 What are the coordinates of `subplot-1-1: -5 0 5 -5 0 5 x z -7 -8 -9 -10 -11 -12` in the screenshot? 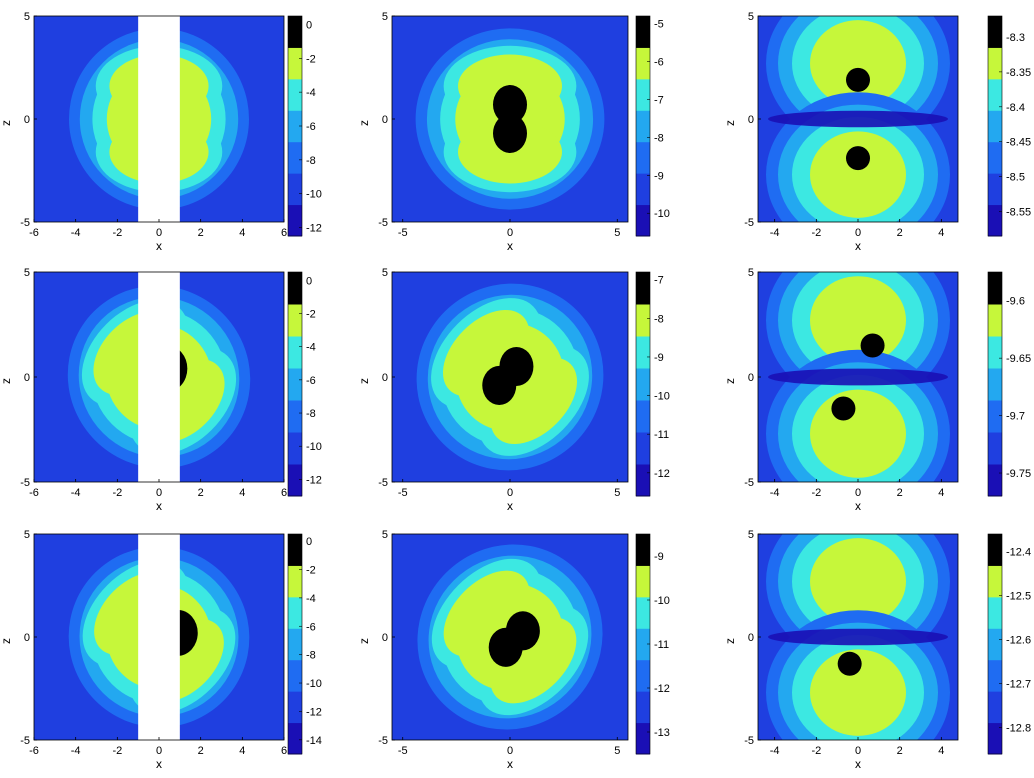 It's located at (513, 390).